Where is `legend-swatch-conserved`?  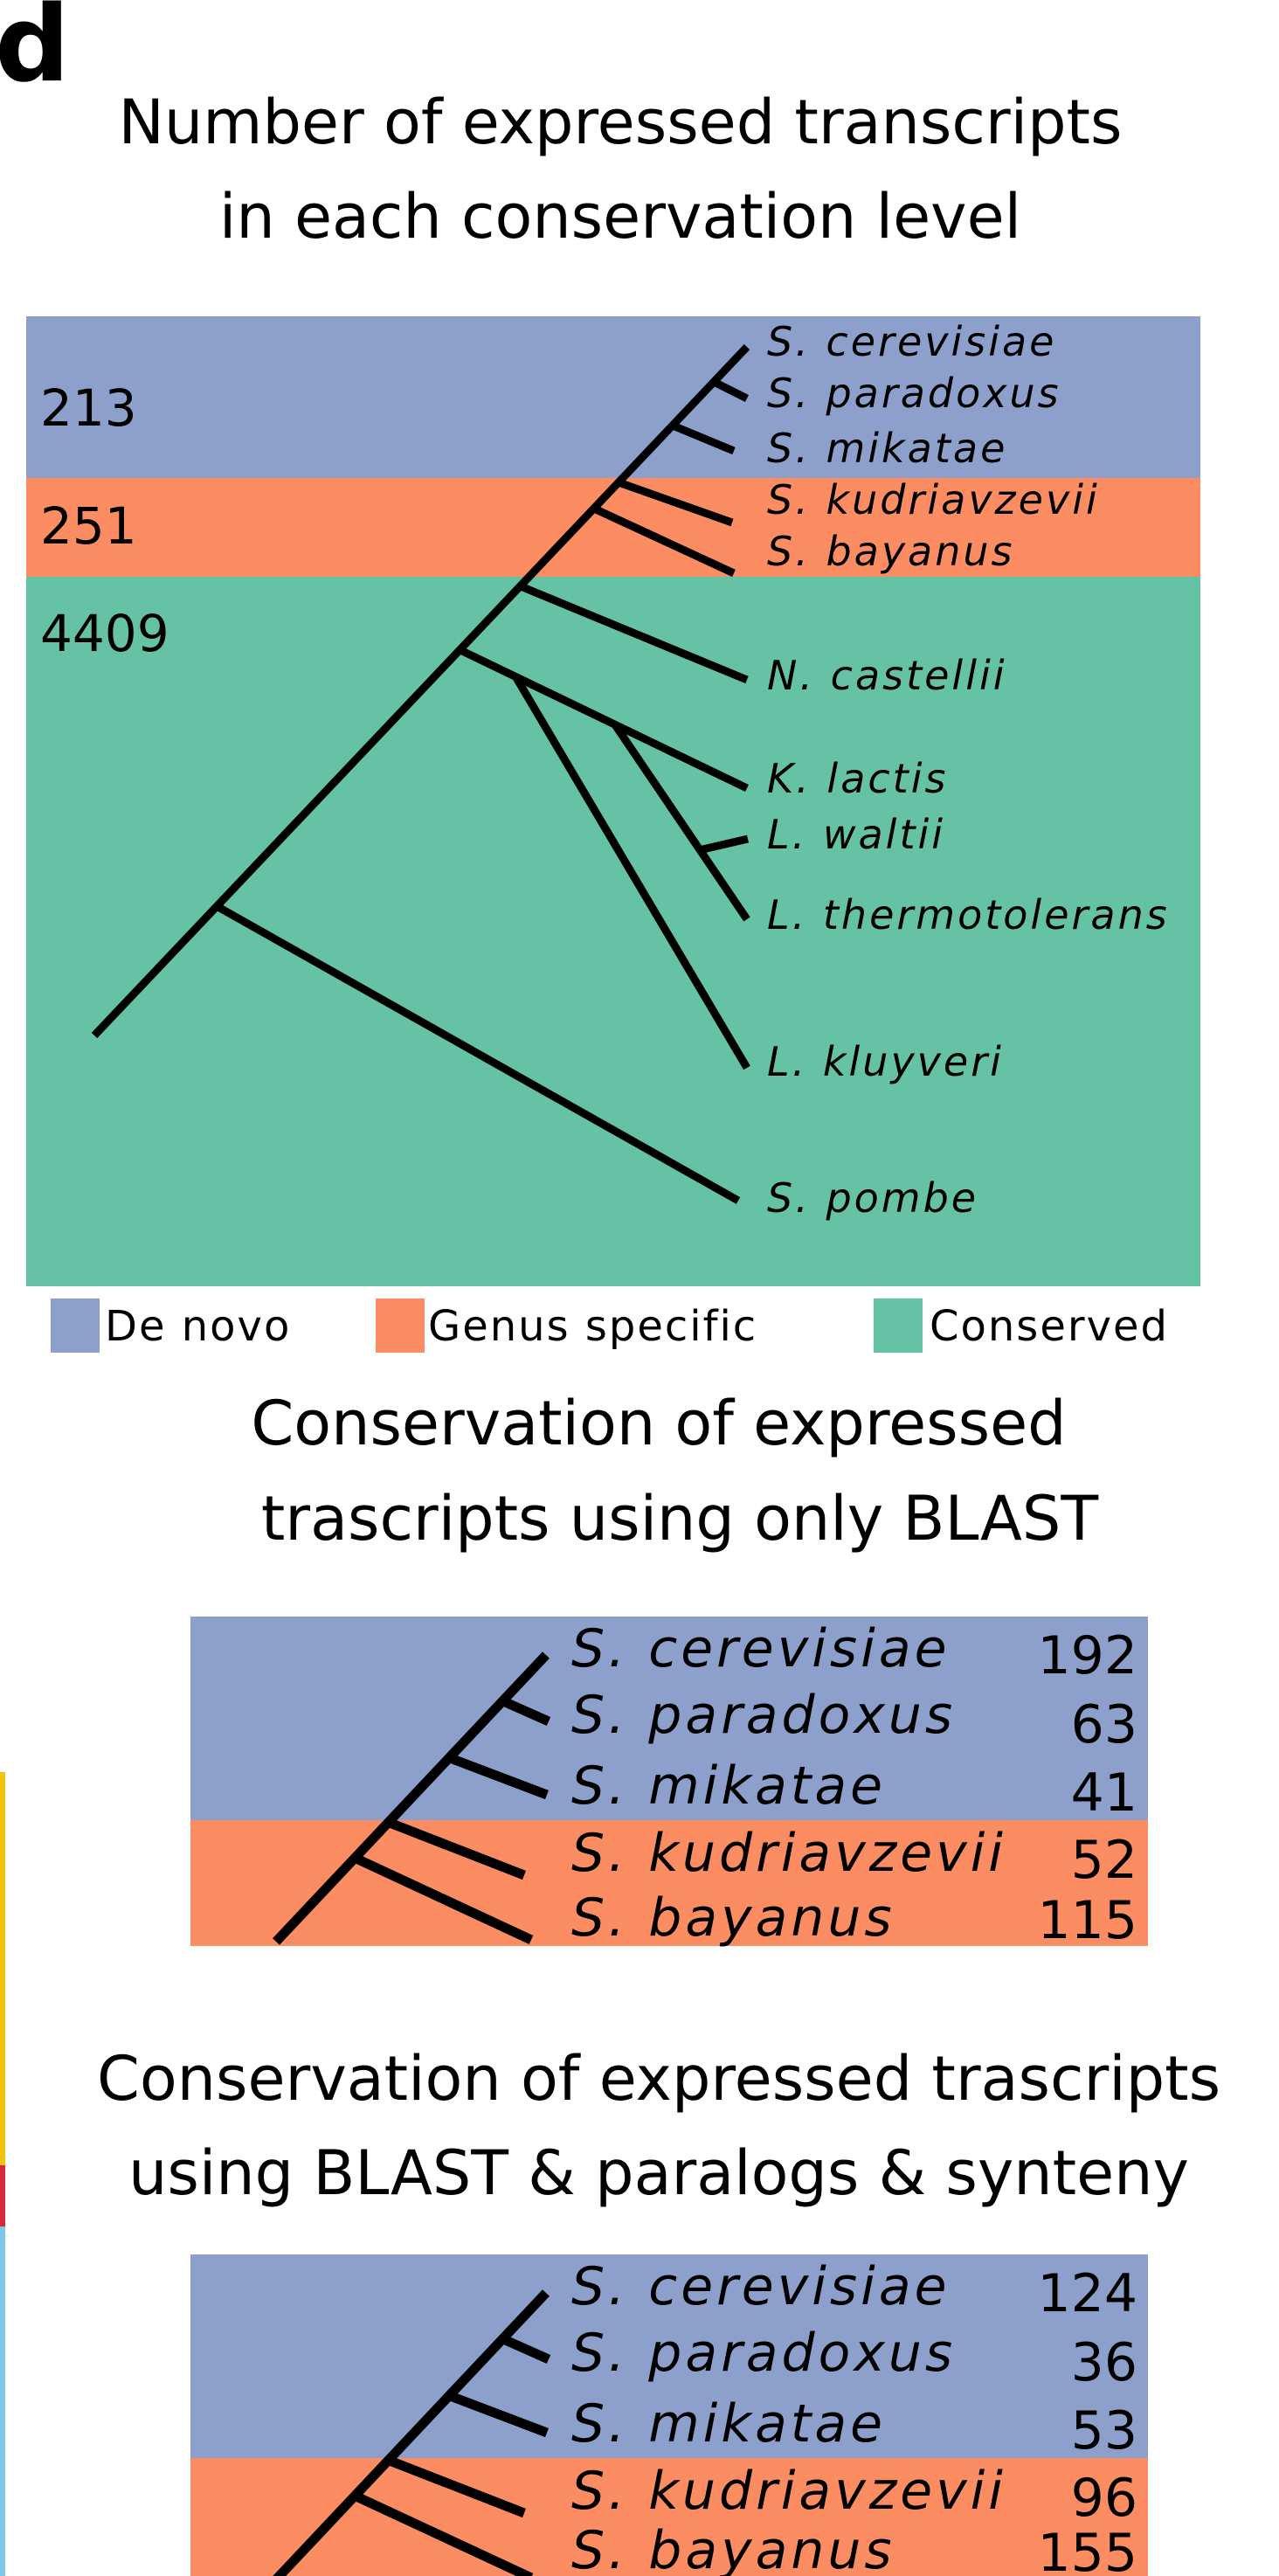 legend-swatch-conserved is located at coordinates (898, 1325).